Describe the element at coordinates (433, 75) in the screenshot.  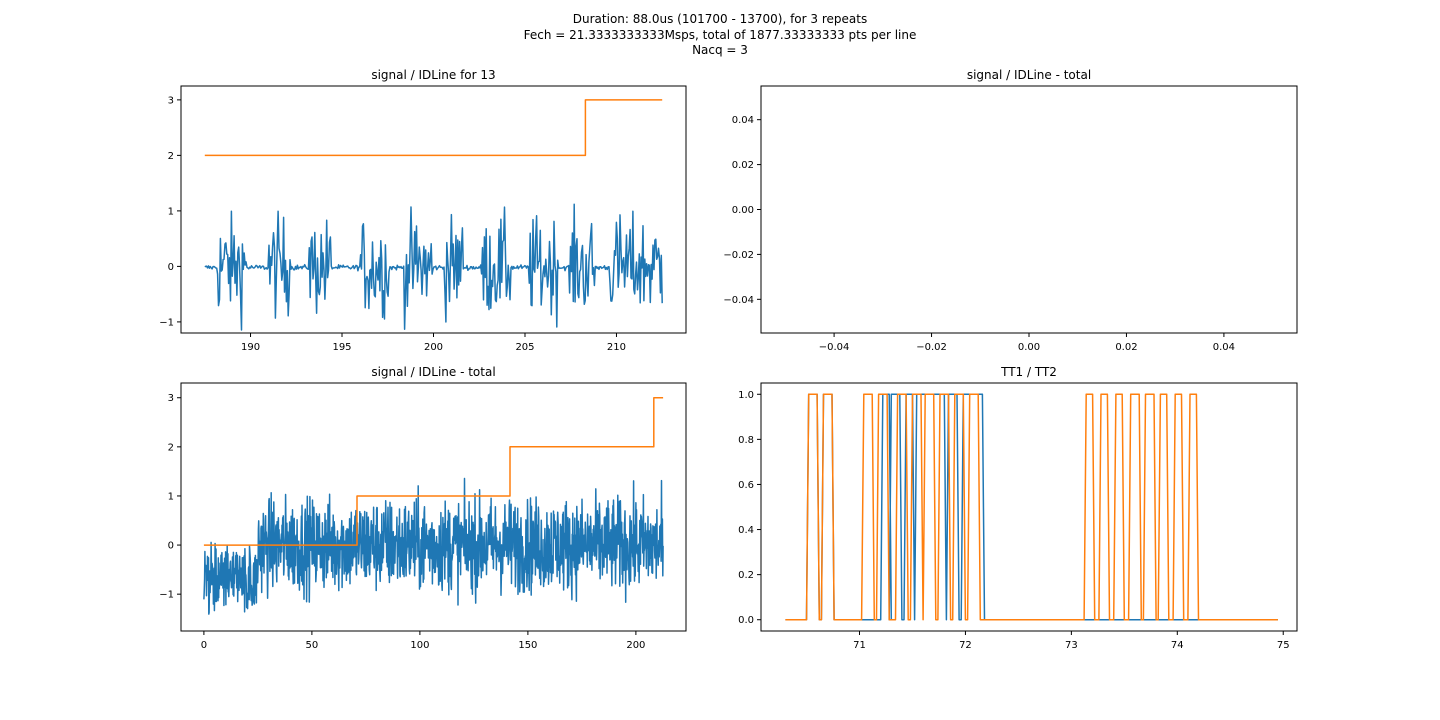
I see `subplot-1-title: signal / IDLine for 13` at that location.